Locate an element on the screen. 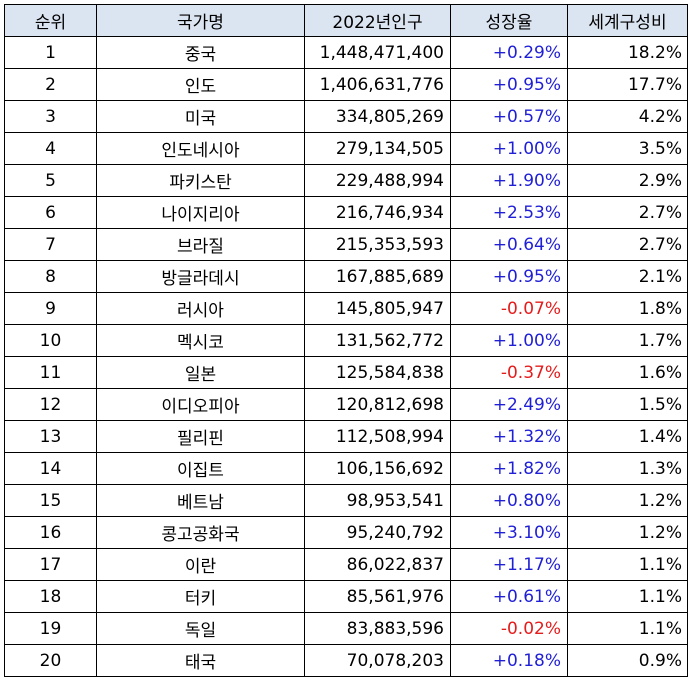 The height and width of the screenshot is (680, 691). growth-cell: +0.64% is located at coordinates (509, 244).